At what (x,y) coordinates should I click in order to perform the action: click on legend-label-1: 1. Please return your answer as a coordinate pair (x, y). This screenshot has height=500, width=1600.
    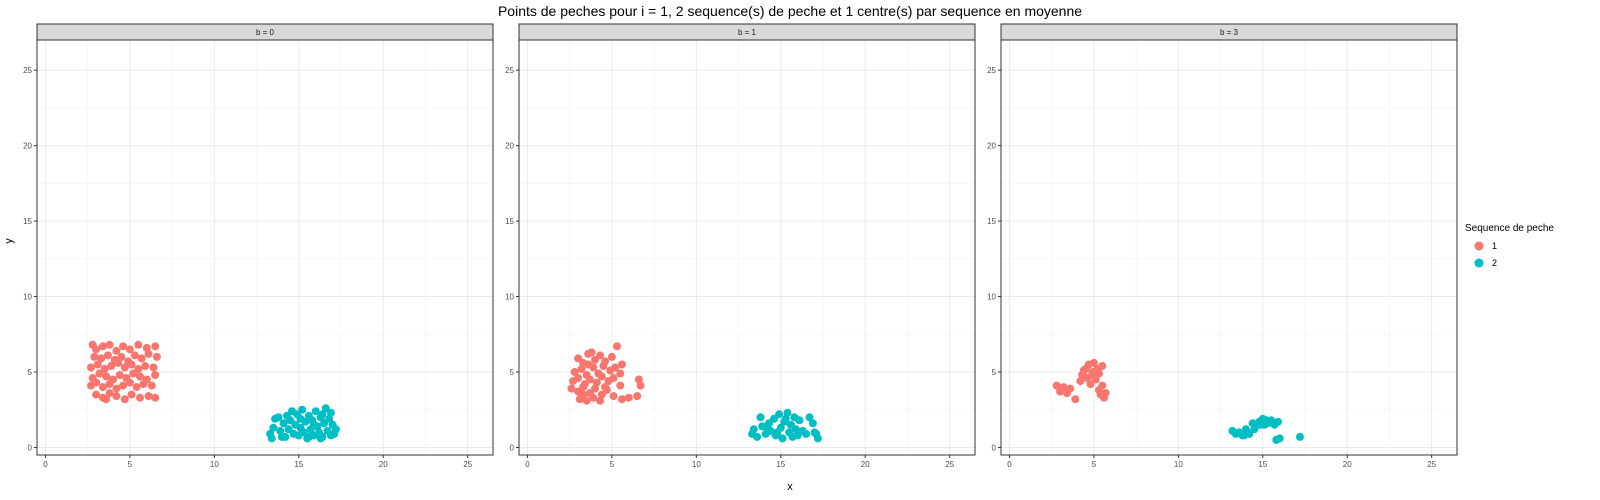
    Looking at the image, I should click on (1494, 246).